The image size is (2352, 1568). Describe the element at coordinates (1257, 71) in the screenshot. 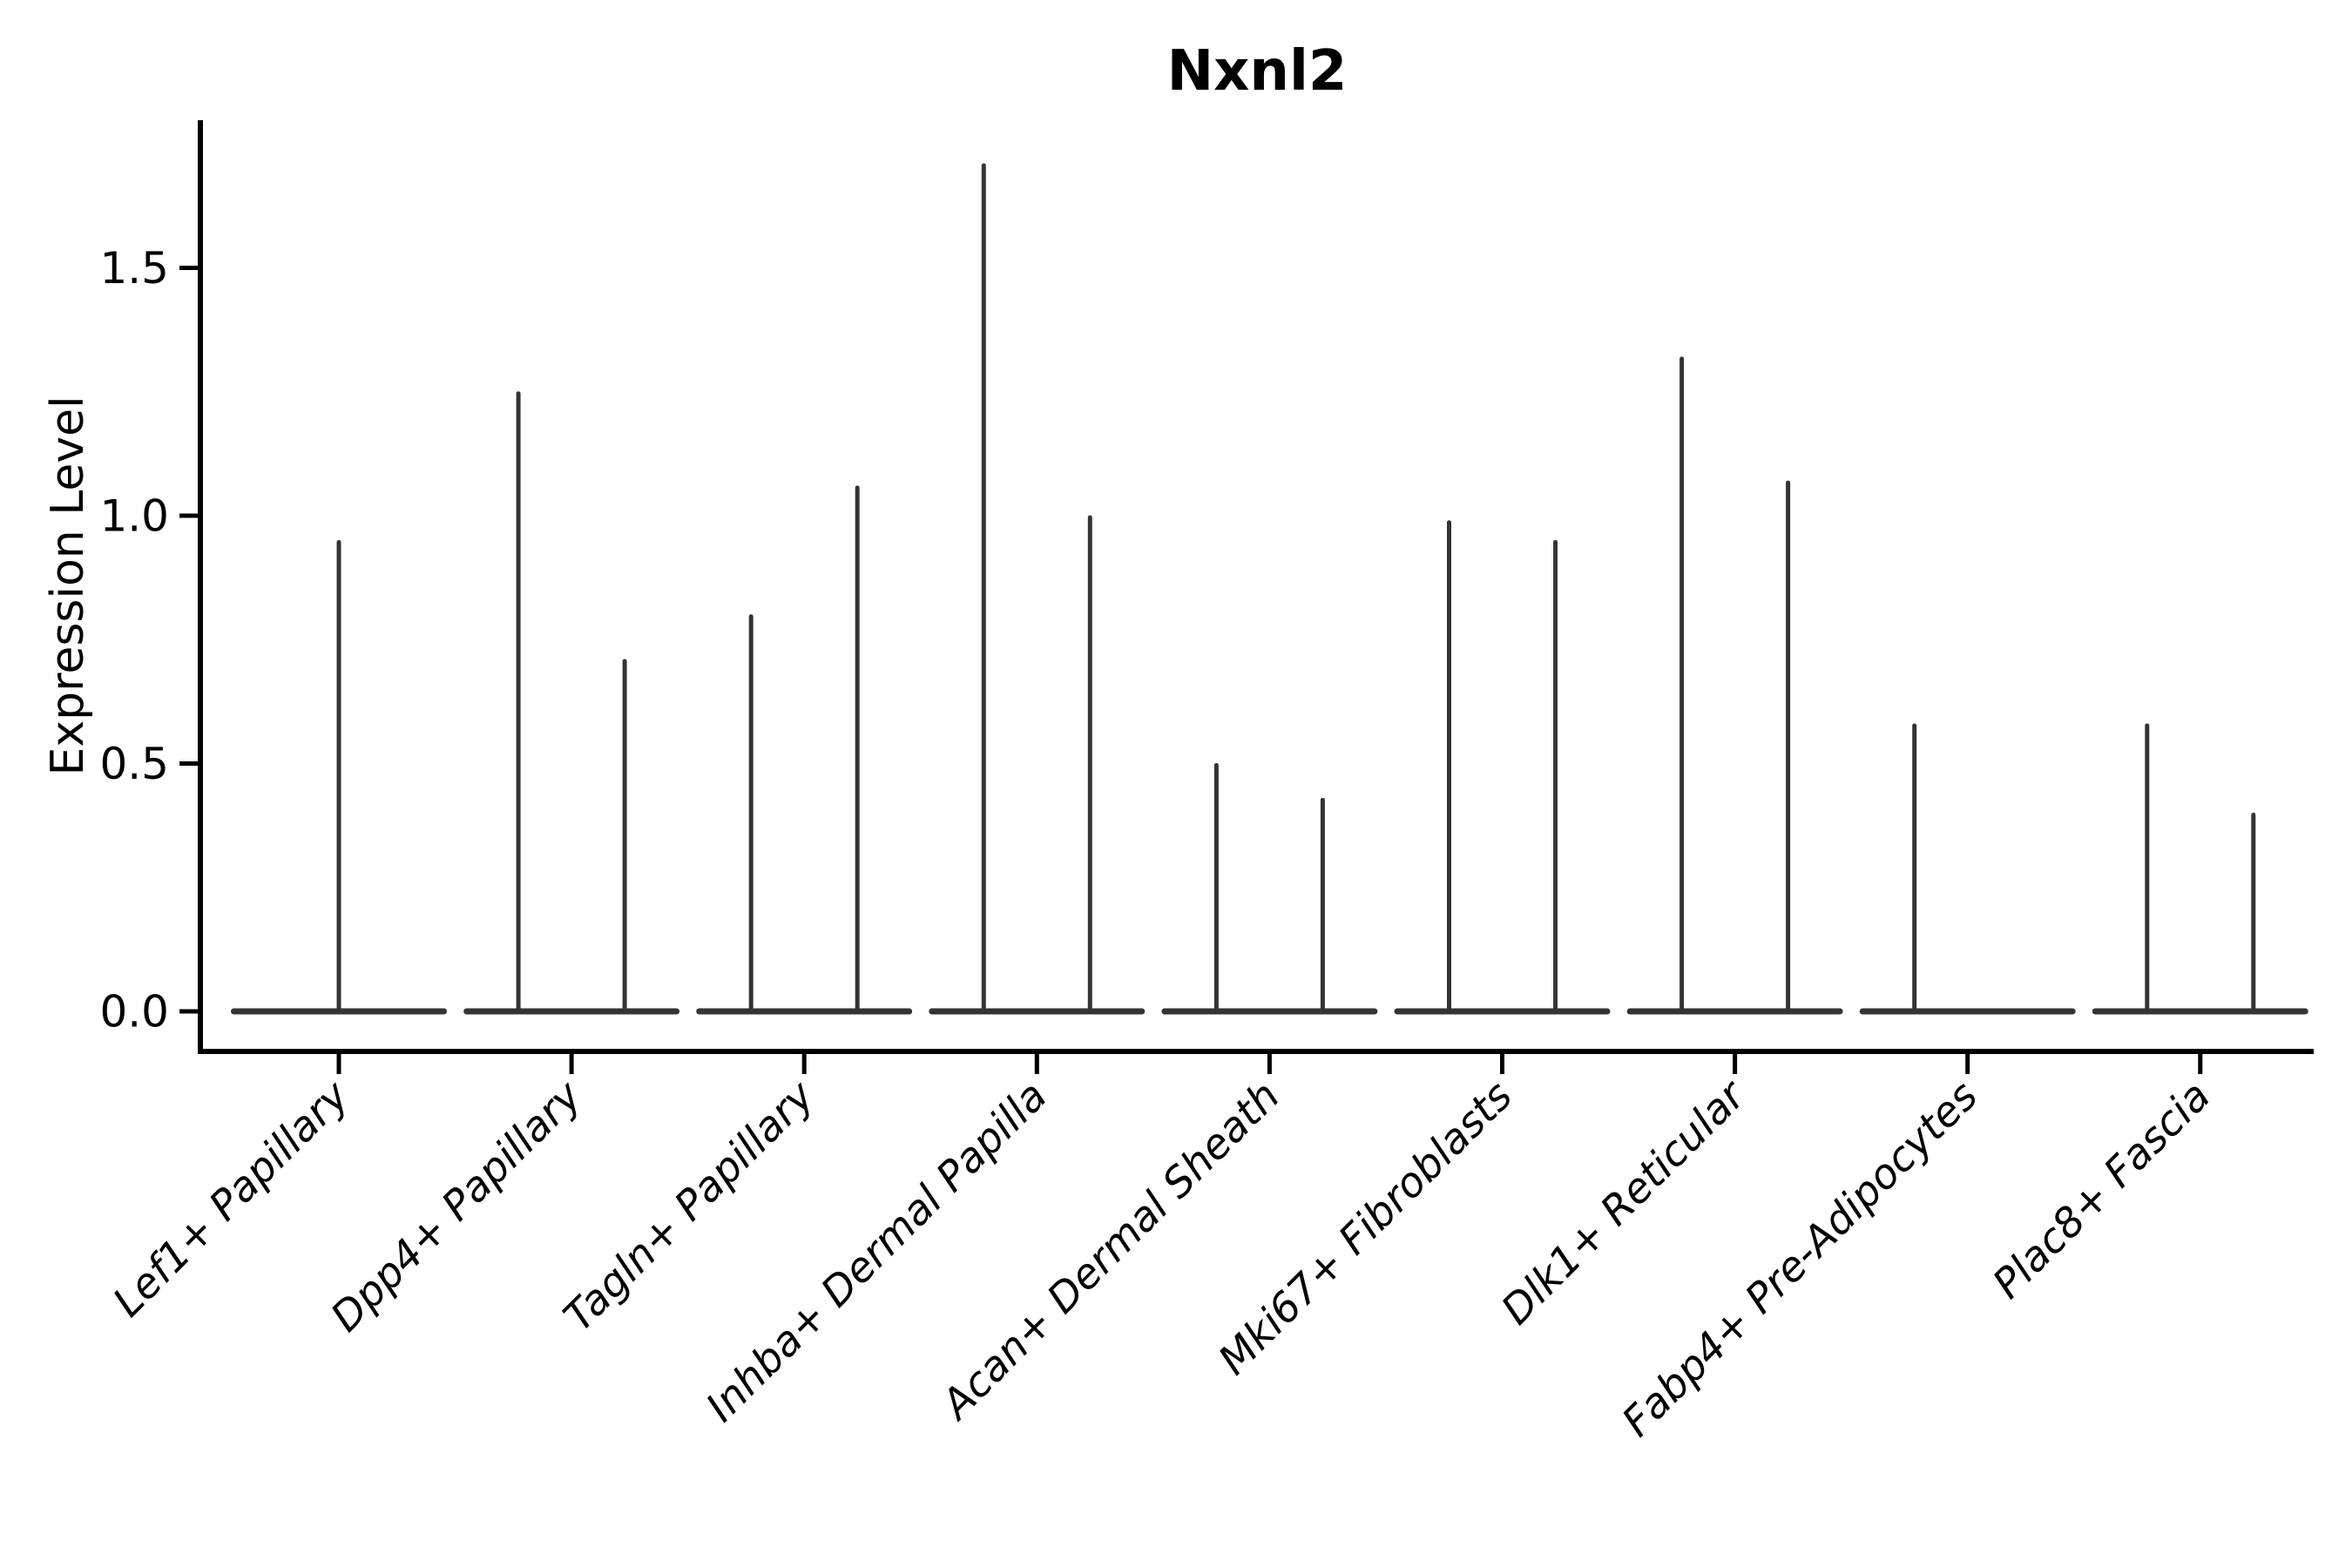

I see `chart-title: Nxnl2` at that location.